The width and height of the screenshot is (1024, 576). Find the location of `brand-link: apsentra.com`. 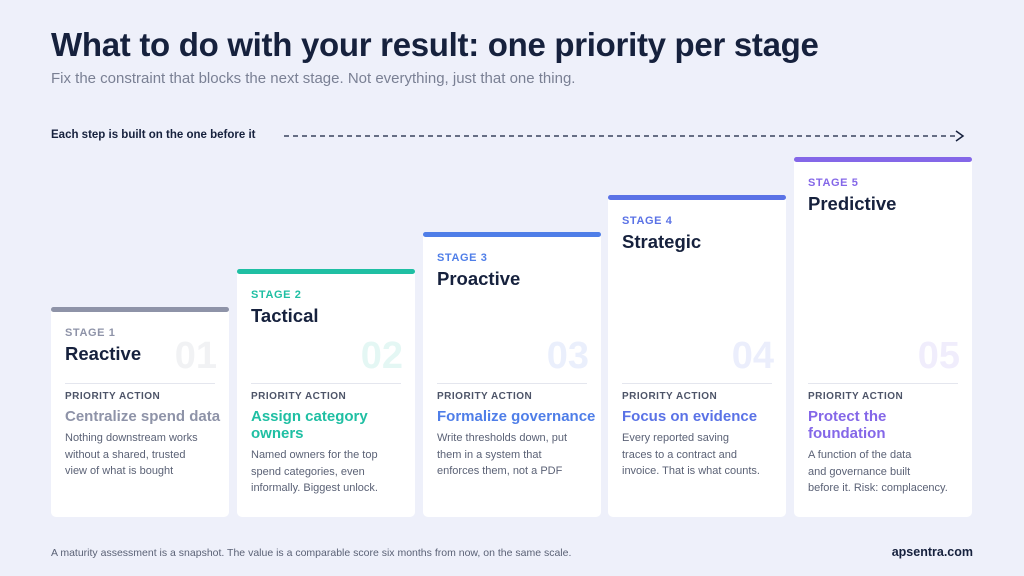

brand-link: apsentra.com is located at coordinates (932, 552).